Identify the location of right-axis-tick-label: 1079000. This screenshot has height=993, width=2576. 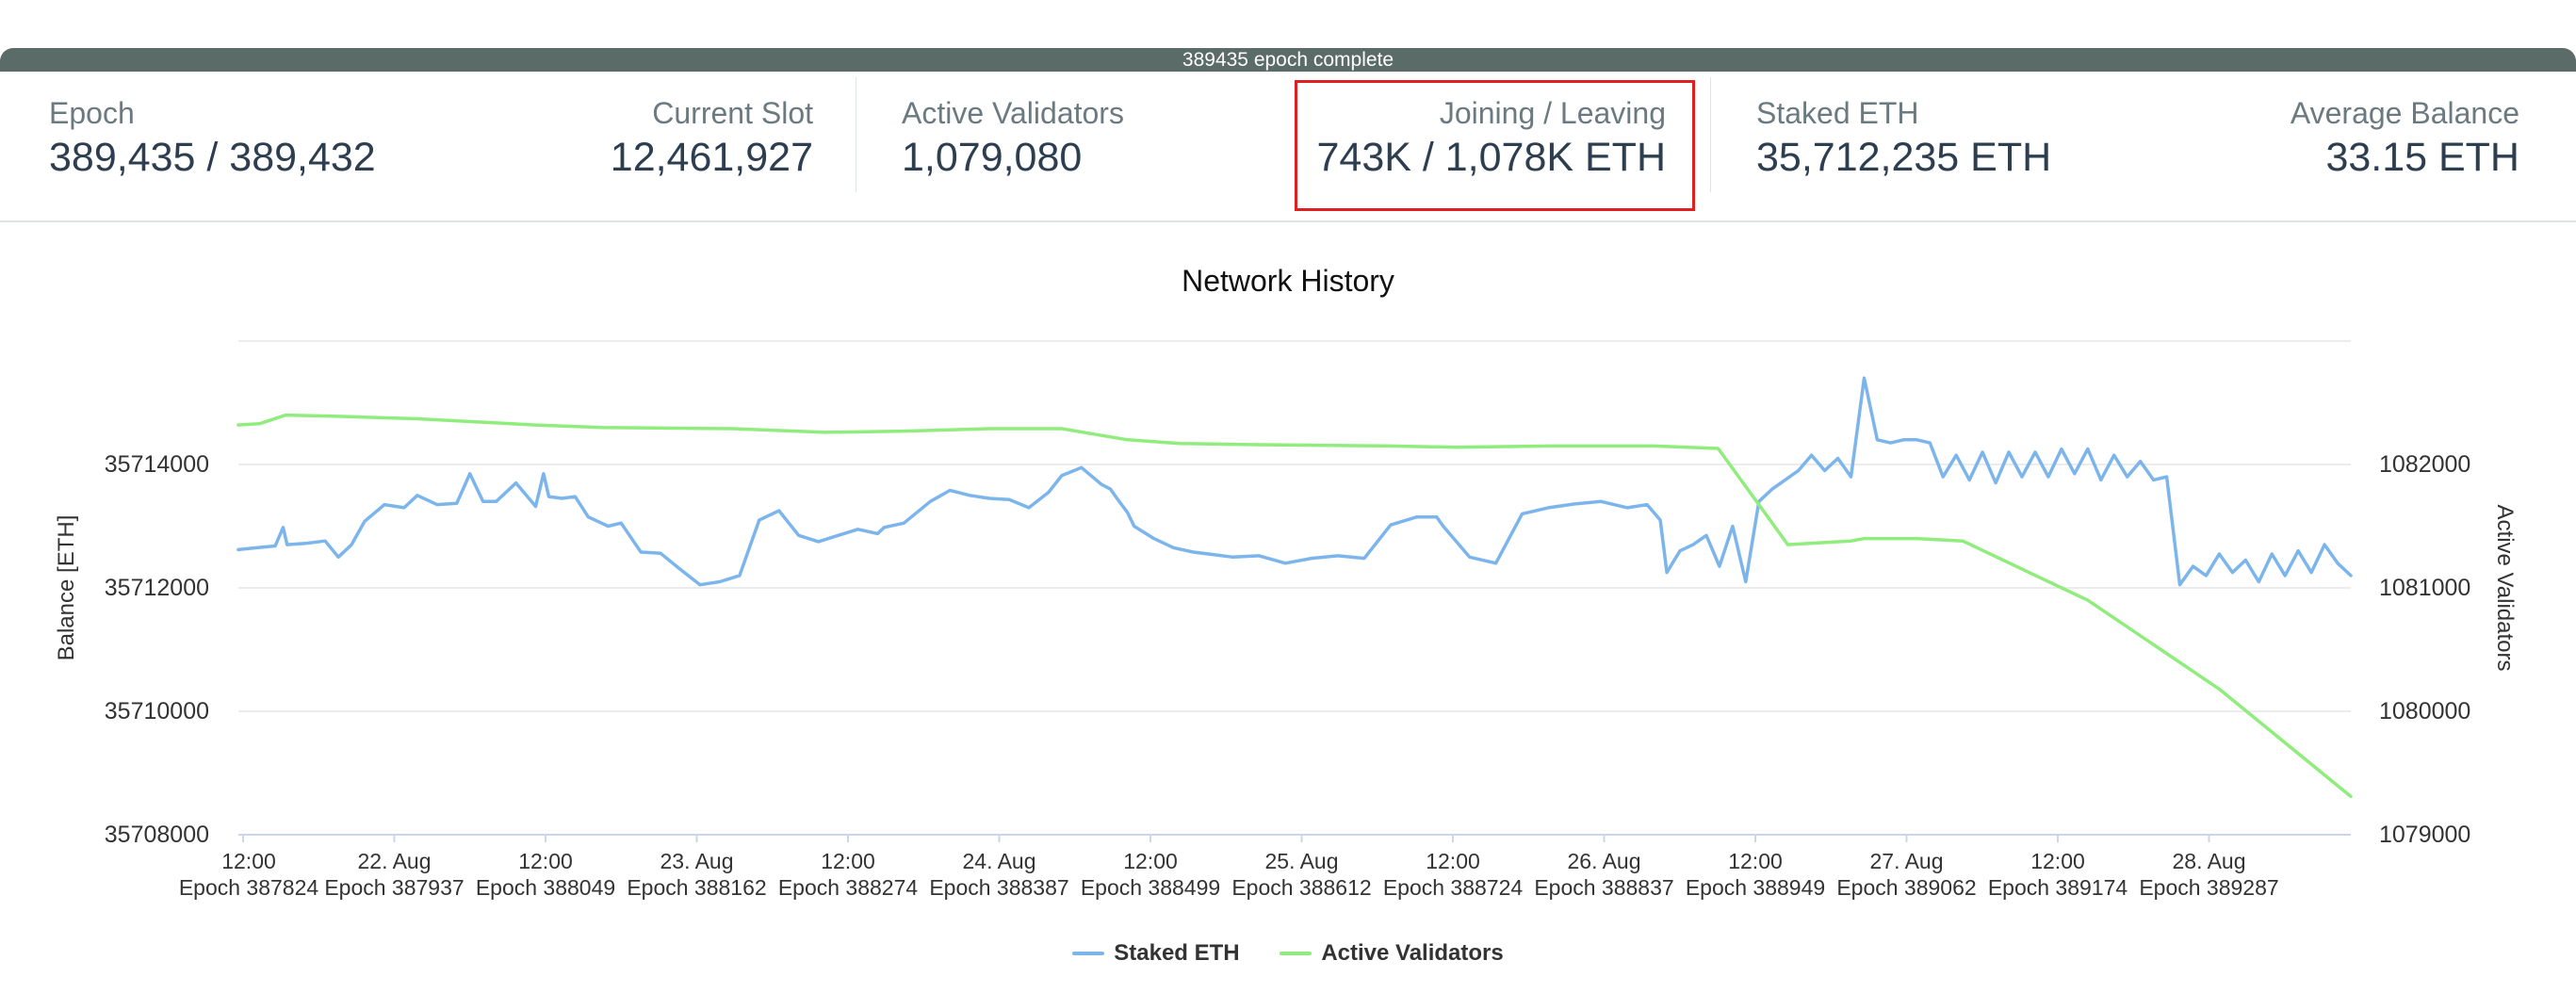
(2424, 835).